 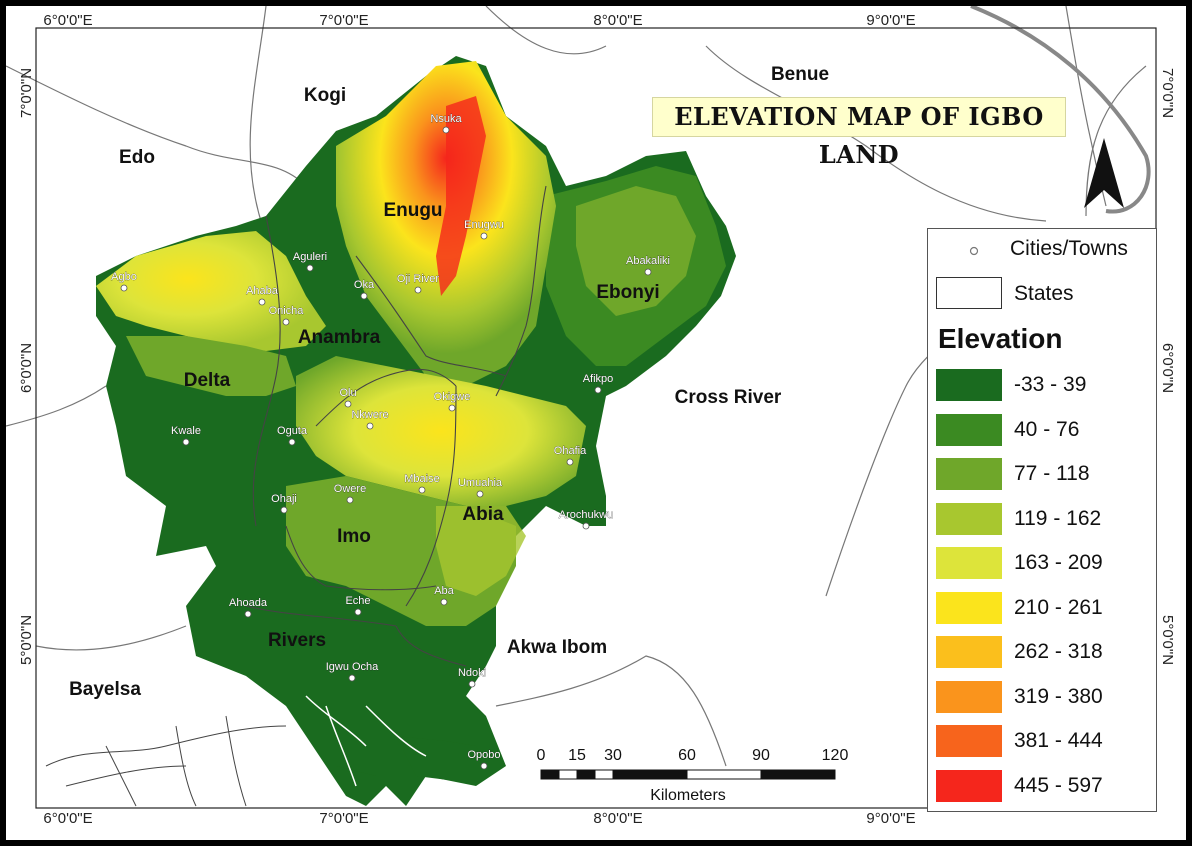 I want to click on legend-class-row: 77 - 118, so click(x=1013, y=474).